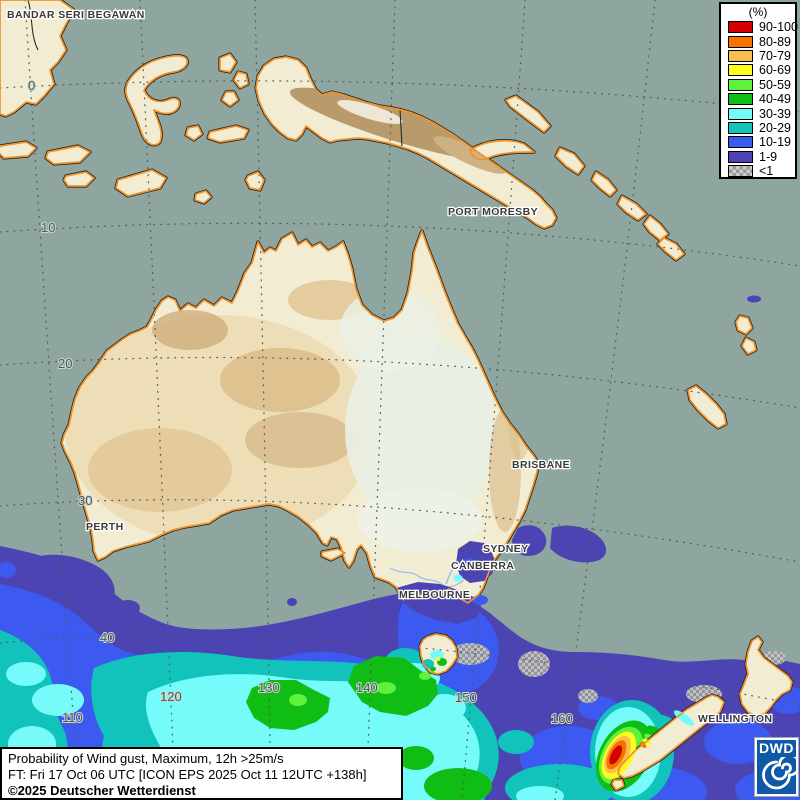 Image resolution: width=800 pixels, height=800 pixels. Describe the element at coordinates (102, 790) in the screenshot. I see `copyright: ©2025 Deutscher Wetterdienst` at that location.